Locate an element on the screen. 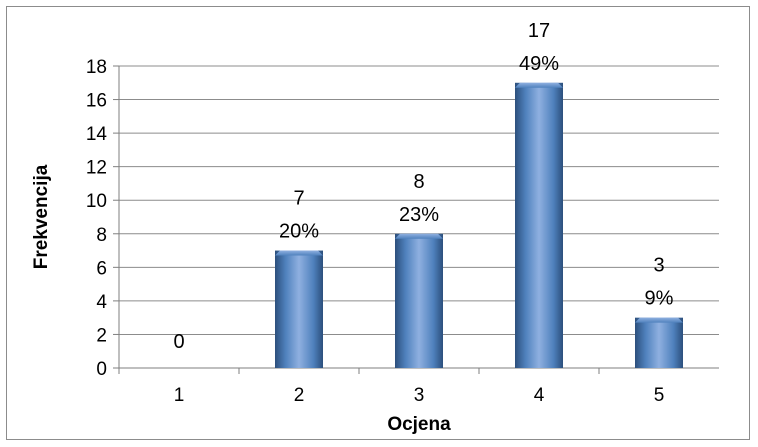 The height and width of the screenshot is (447, 758). x-tick-label: 4 is located at coordinates (539, 395).